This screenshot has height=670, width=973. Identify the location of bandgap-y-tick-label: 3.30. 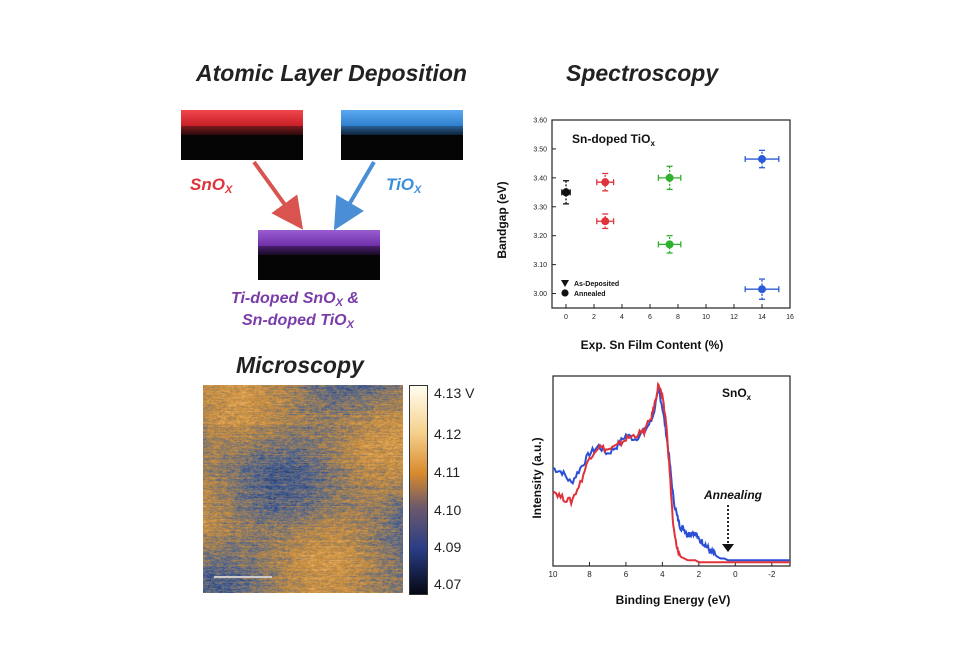
(540, 207).